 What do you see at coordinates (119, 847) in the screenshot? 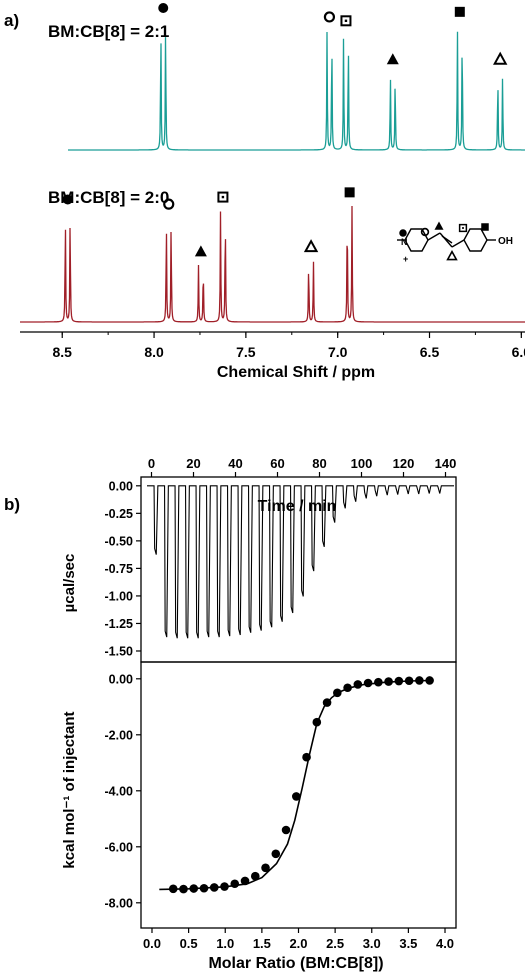
I see `y-tick-label: -6.00` at bounding box center [119, 847].